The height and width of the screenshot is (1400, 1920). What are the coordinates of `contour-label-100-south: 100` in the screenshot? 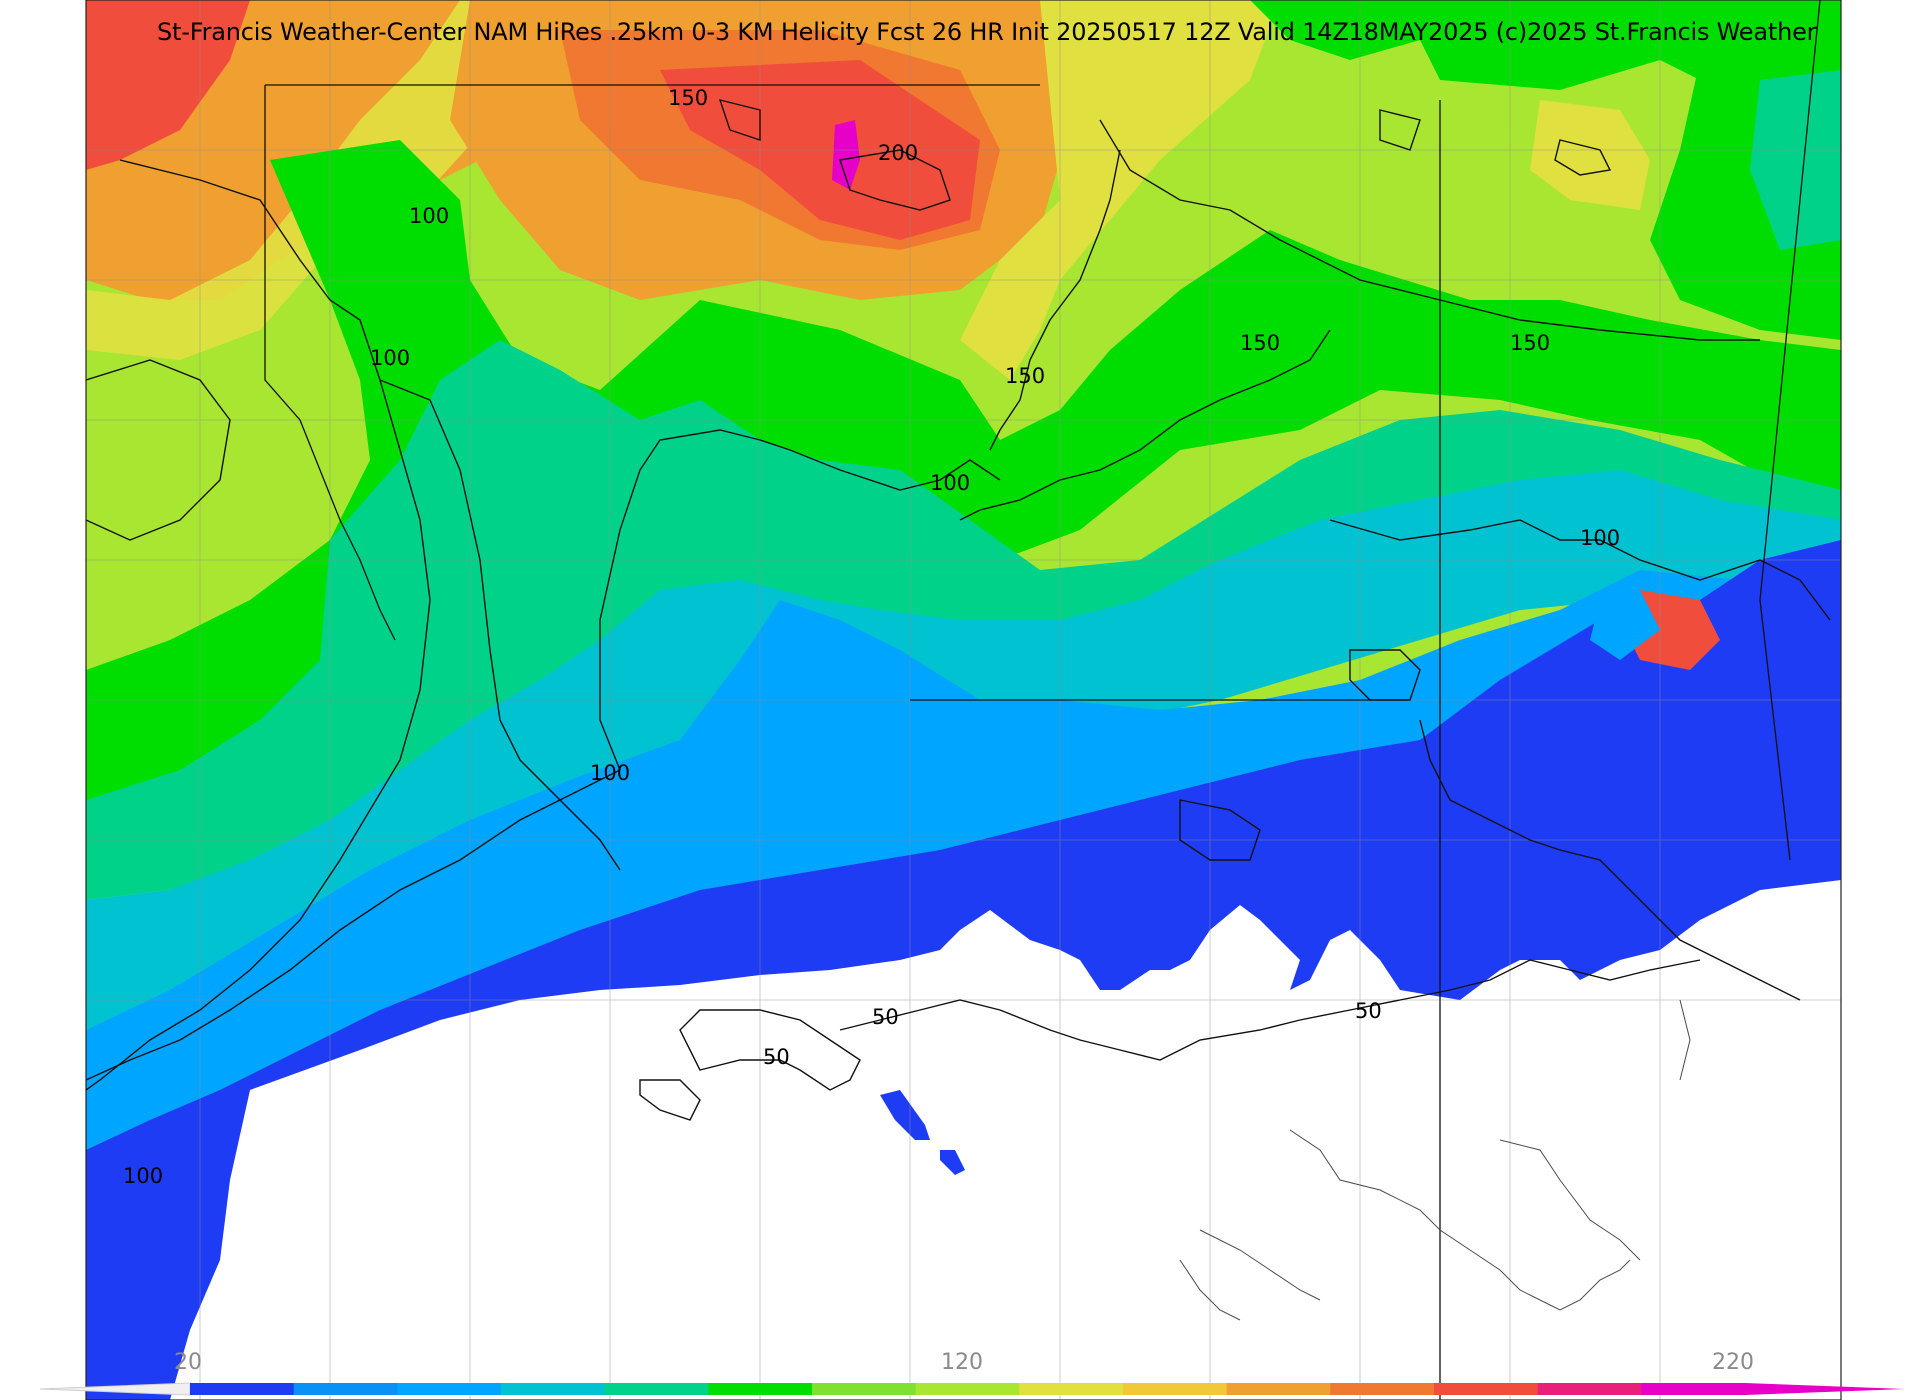 It's located at (610, 773).